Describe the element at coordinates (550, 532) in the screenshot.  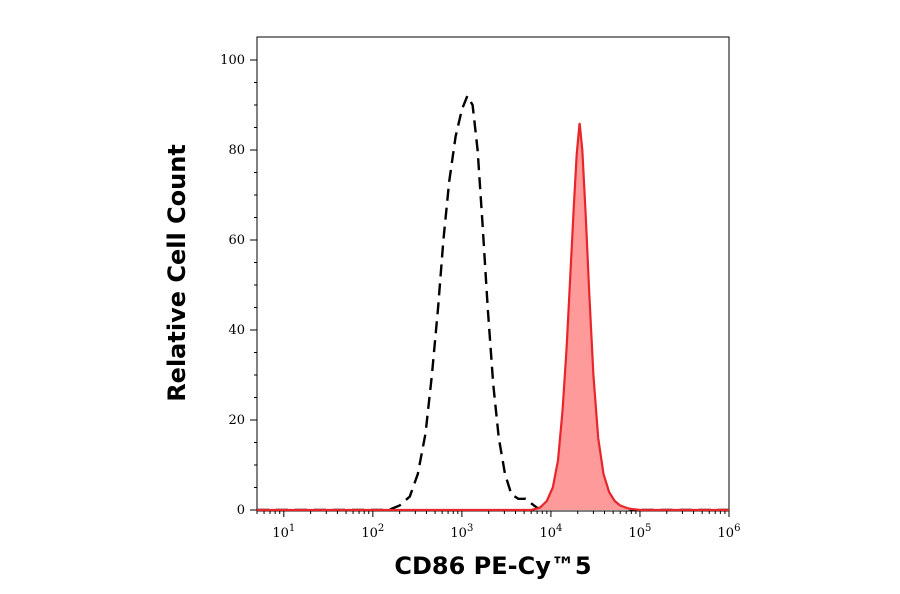
I see `x-tick-label: 10⁴` at that location.